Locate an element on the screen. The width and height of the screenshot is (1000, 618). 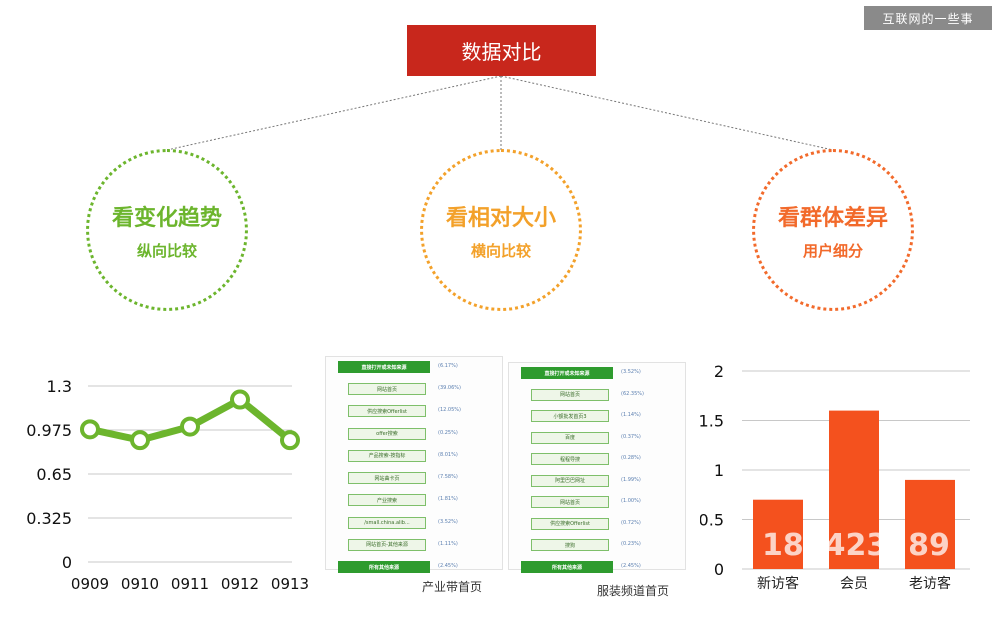
circle-trend-subtitle: 纵向比较 is located at coordinates (166, 250).